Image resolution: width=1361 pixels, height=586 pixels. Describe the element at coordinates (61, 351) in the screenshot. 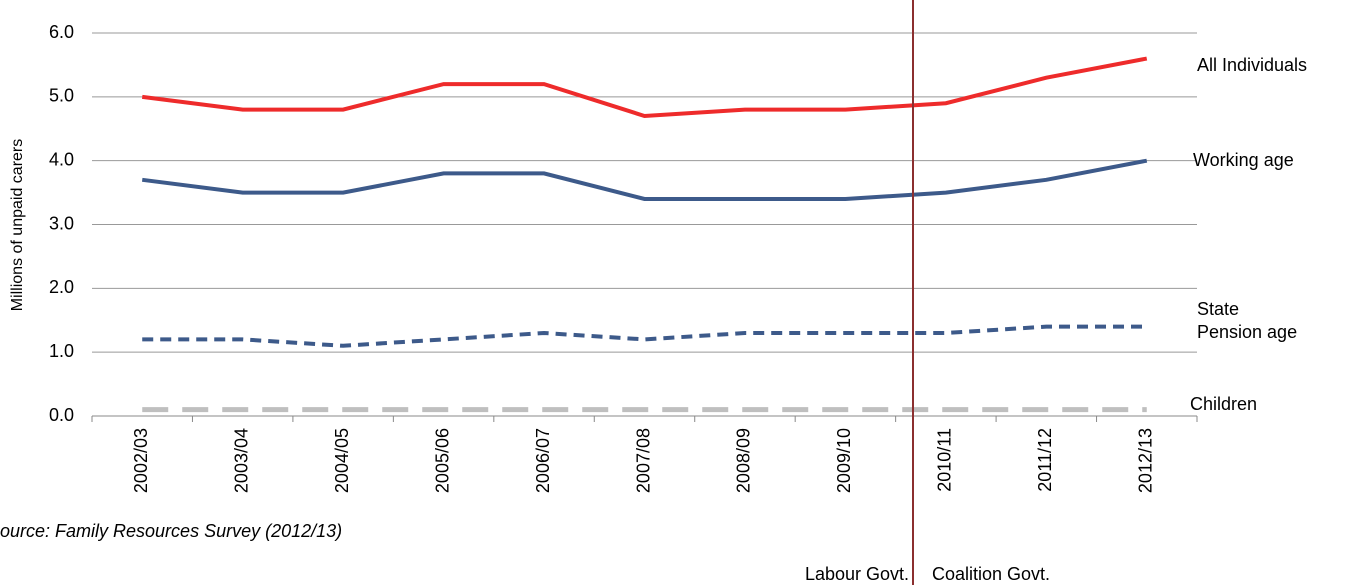

I see `y-tick-label: 1.0` at that location.